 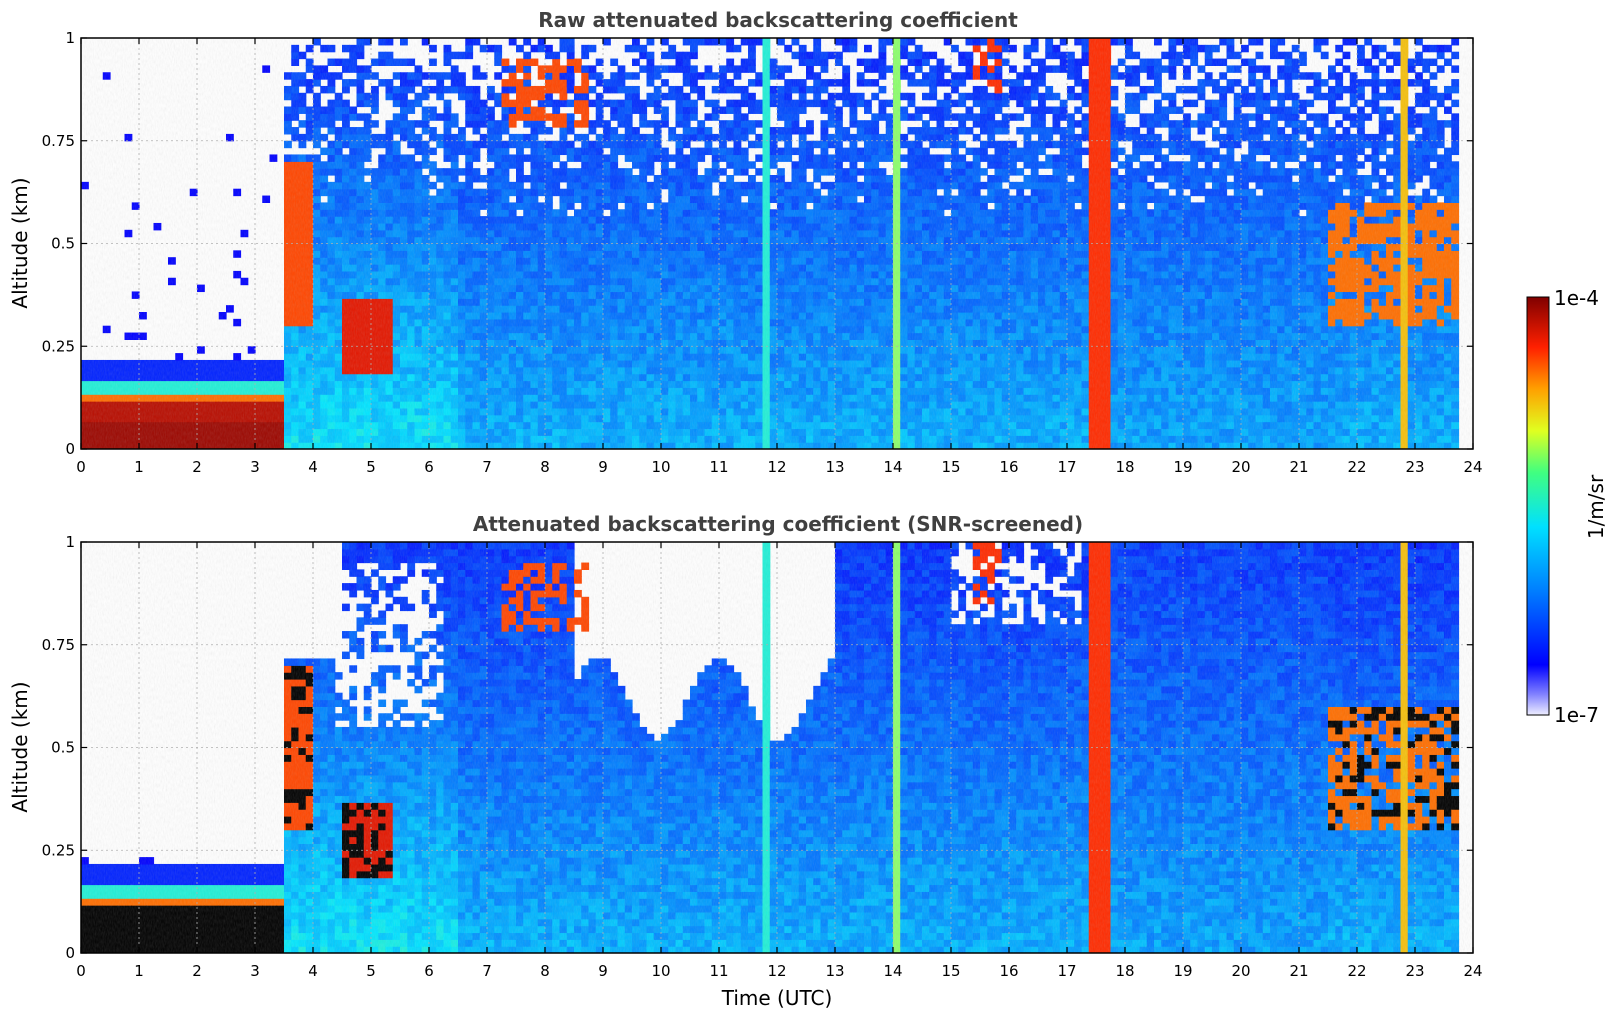 I want to click on colorbar-min-label: 1e-7, so click(x=1576, y=715).